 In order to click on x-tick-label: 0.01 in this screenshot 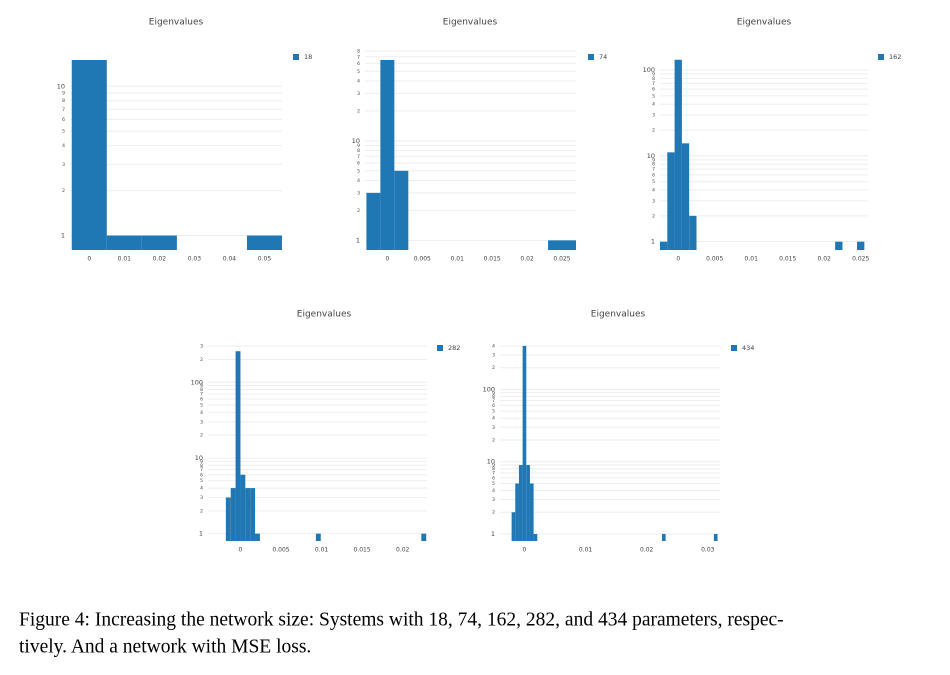, I will do `click(752, 259)`.